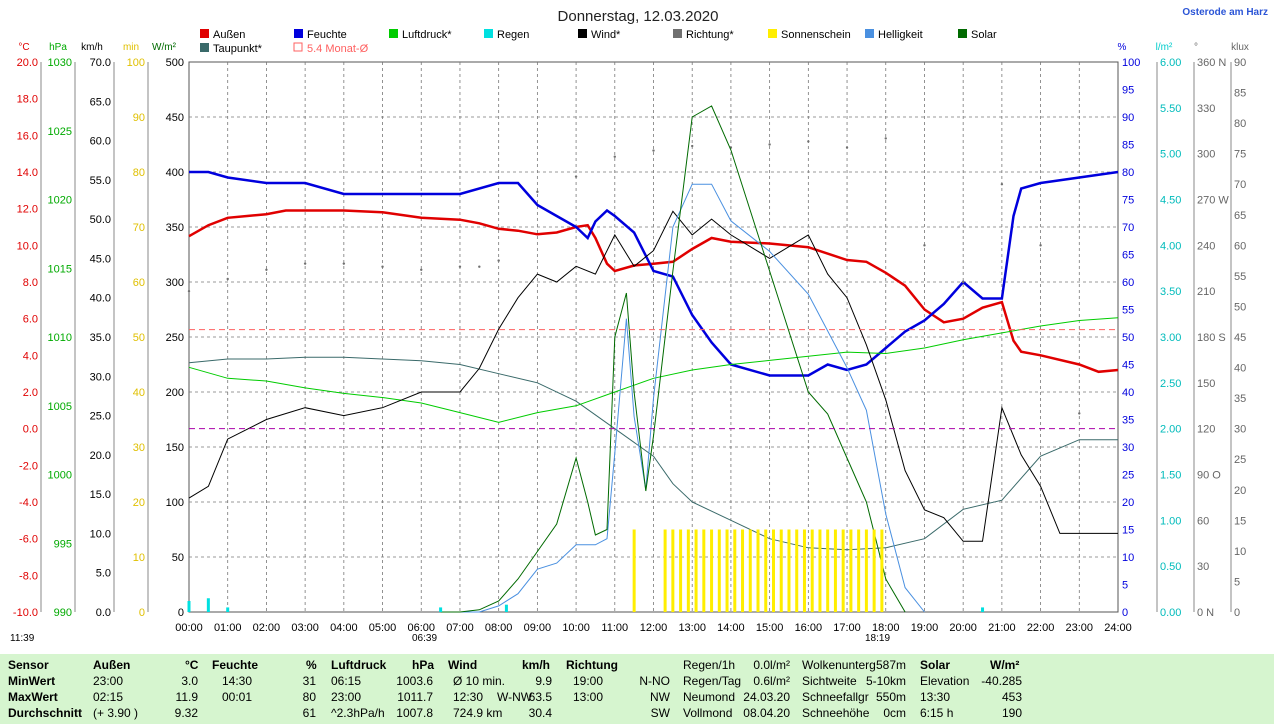 This screenshot has width=1274, height=724. Describe the element at coordinates (1128, 256) in the screenshot. I see `humidity-tick-label: 65` at that location.